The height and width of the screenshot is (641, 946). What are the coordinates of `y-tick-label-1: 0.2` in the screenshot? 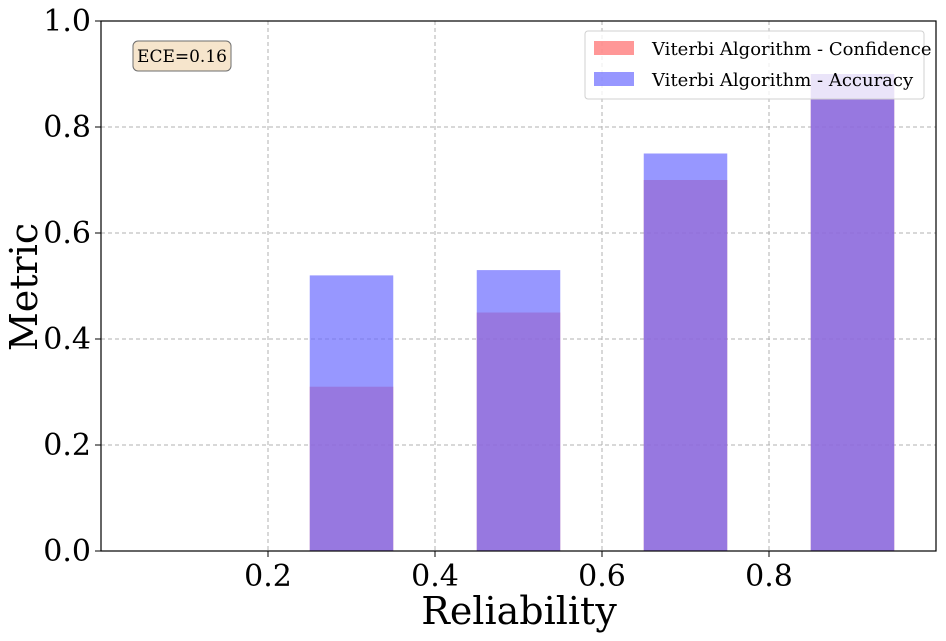 It's located at (67, 445).